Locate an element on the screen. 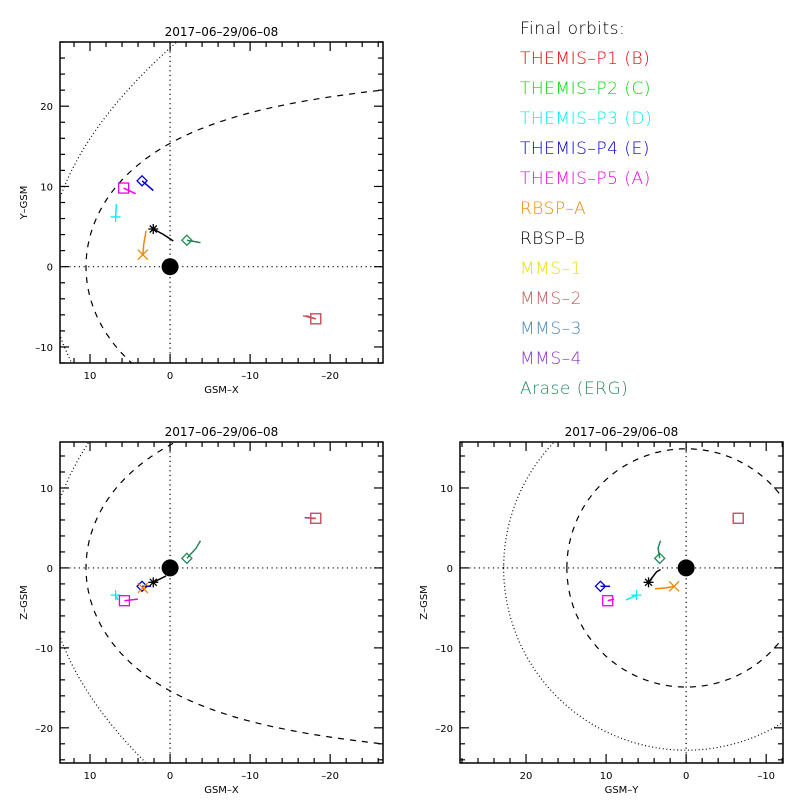 The height and width of the screenshot is (800, 800). y-axis-label: Z–GSM is located at coordinates (424, 602).